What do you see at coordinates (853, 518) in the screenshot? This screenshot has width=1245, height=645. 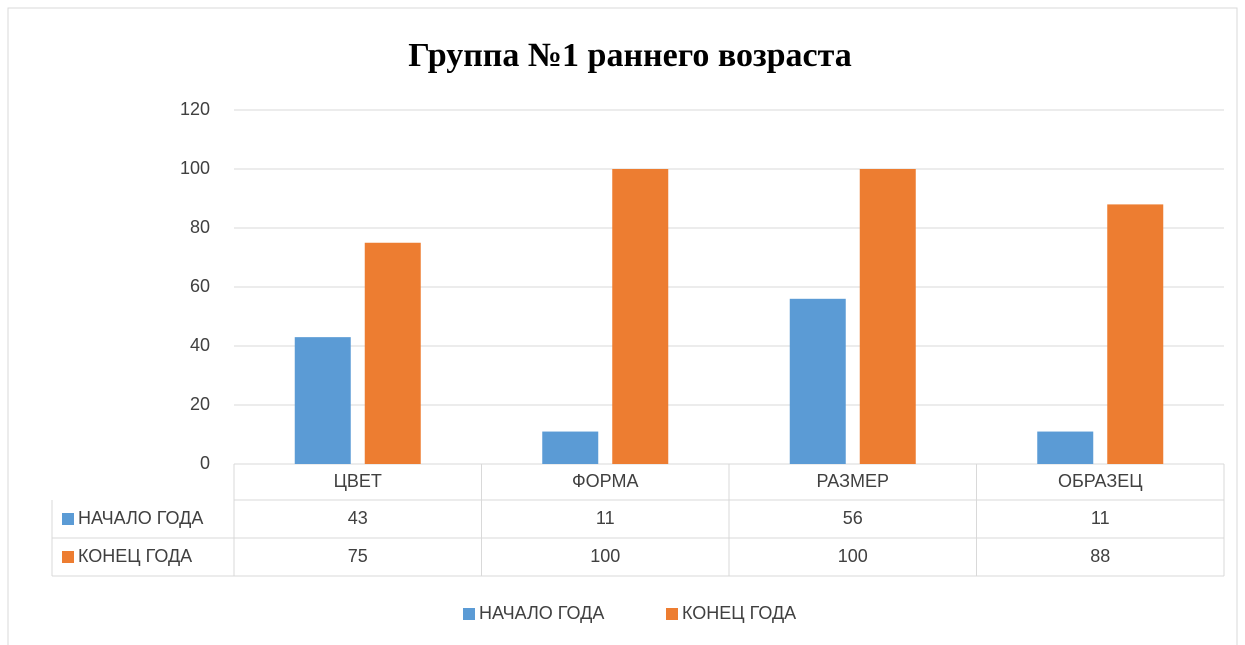 I see `table-value: 56` at bounding box center [853, 518].